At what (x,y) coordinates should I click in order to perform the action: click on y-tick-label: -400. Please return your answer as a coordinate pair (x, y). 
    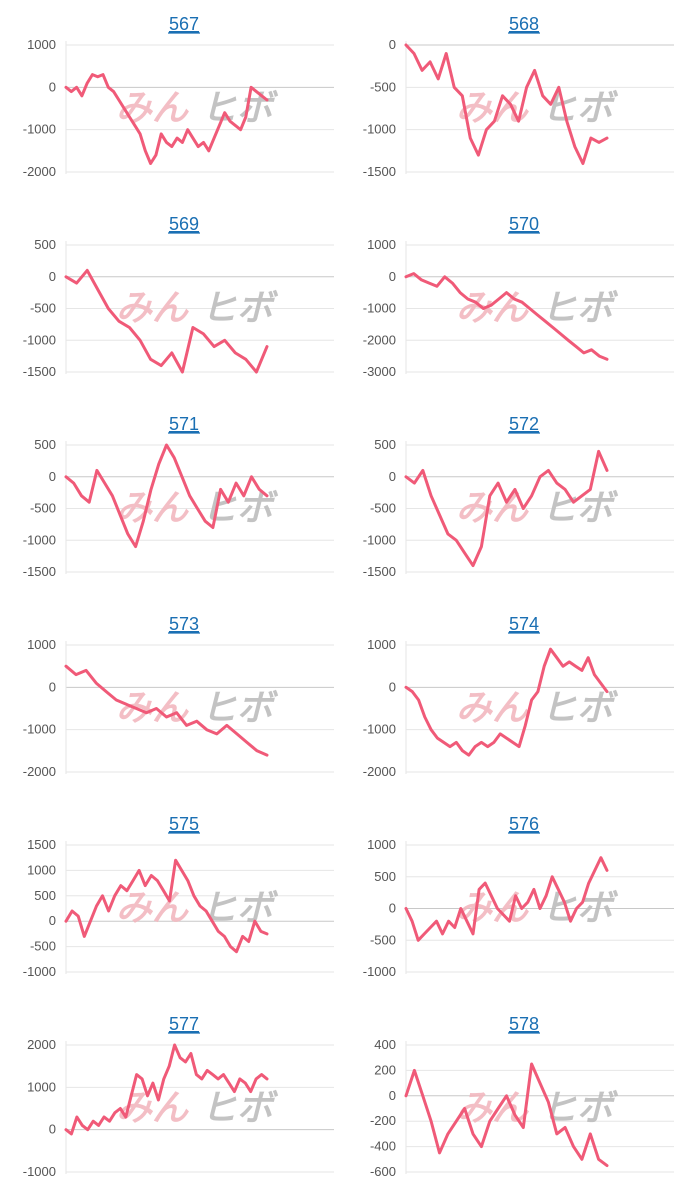
    Looking at the image, I should click on (383, 1146).